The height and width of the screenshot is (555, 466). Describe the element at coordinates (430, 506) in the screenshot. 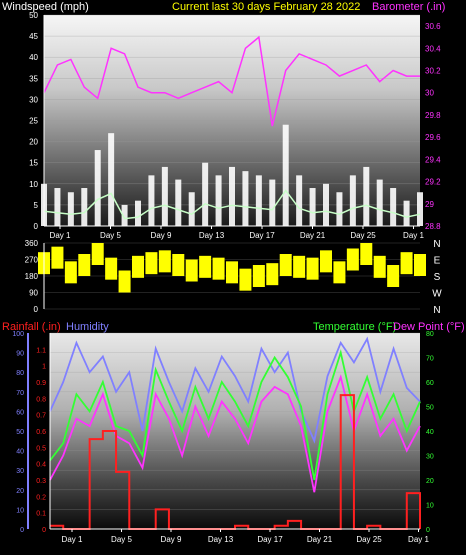

I see `temperature-y-tick-label: 10` at that location.